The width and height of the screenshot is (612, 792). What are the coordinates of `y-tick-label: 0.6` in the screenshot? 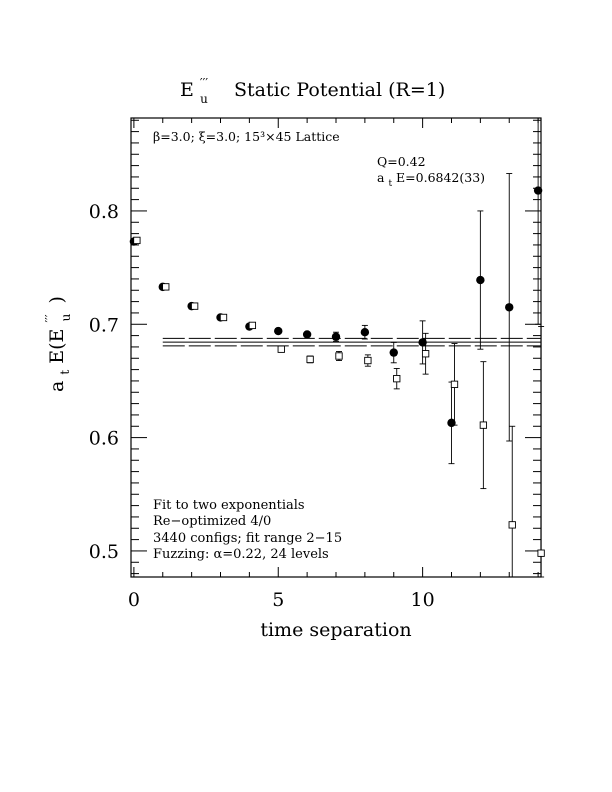 It's located at (104, 439).